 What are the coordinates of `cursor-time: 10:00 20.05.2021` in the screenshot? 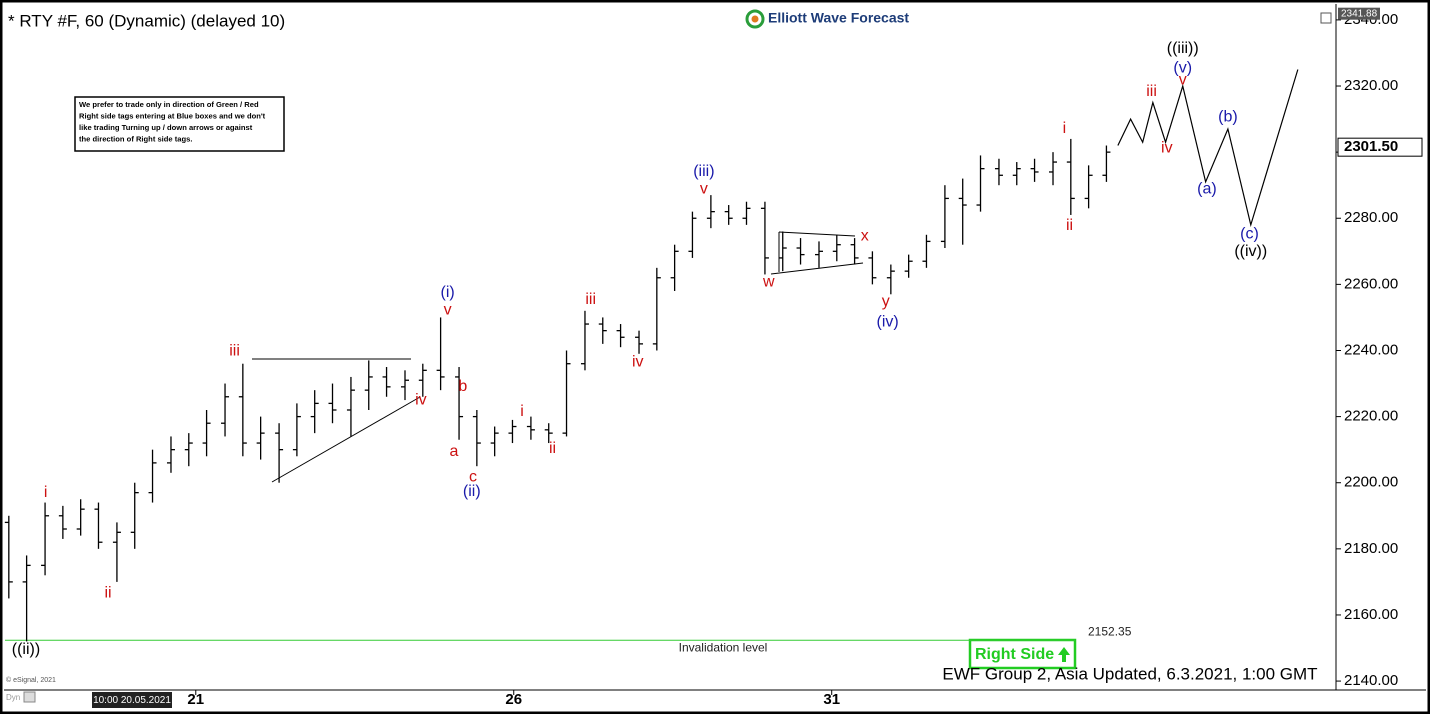 It's located at (132, 700).